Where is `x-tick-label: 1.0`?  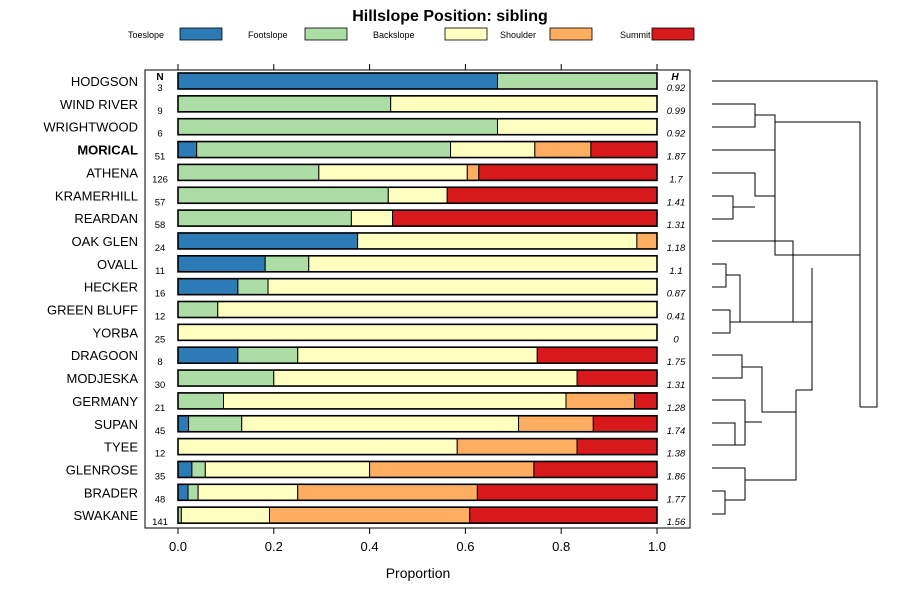 x-tick-label: 1.0 is located at coordinates (657, 546).